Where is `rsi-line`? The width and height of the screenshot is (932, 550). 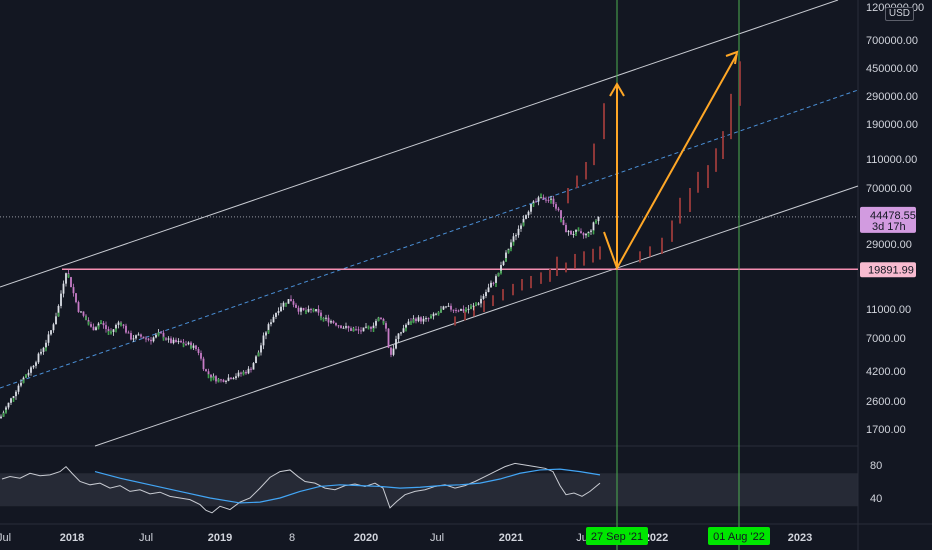
rsi-line is located at coordinates (301, 488).